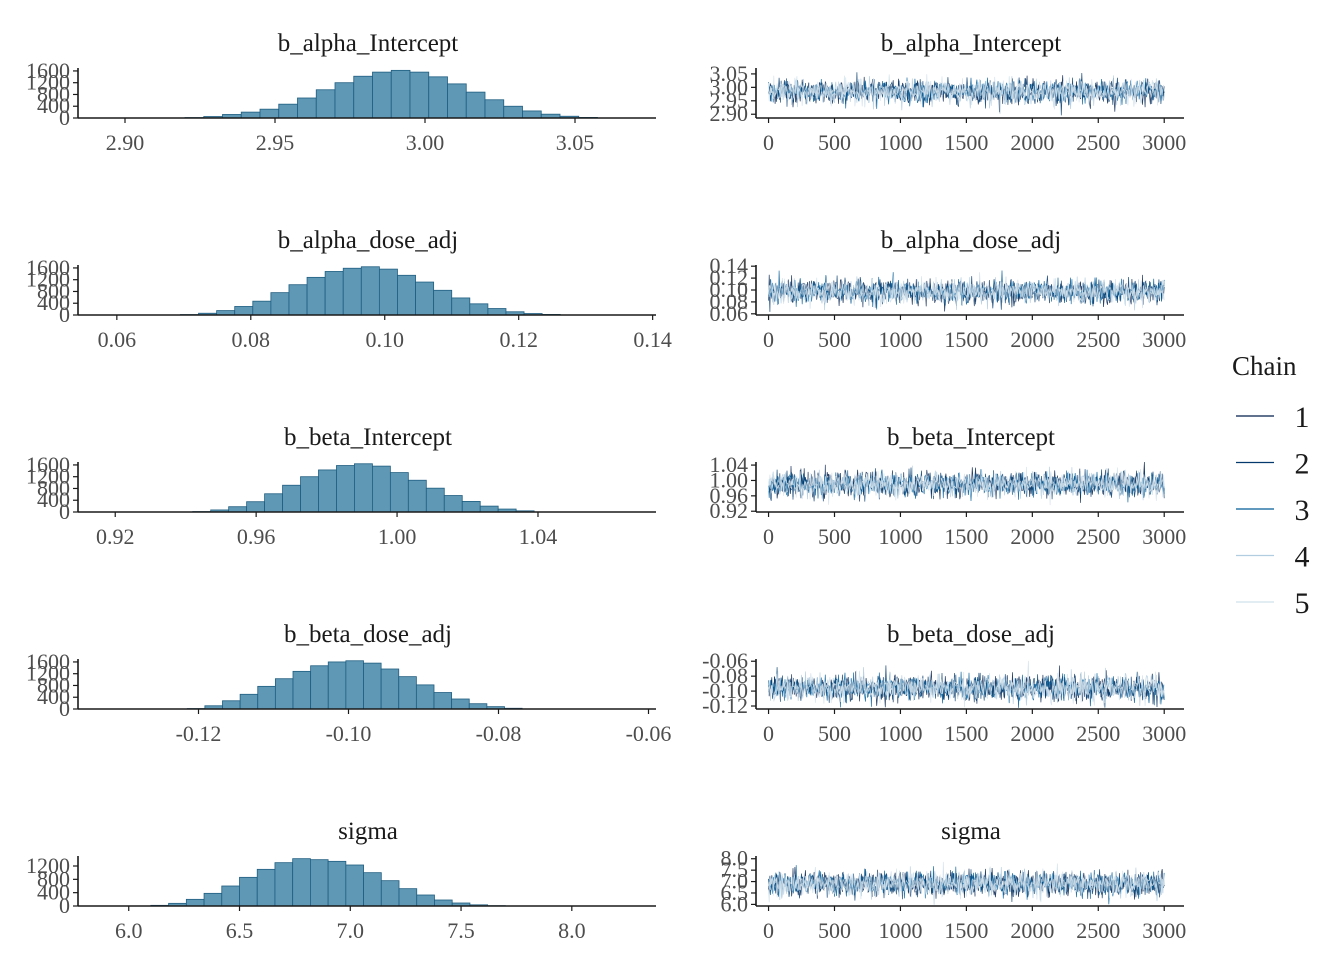  Describe the element at coordinates (48, 70) in the screenshot. I see `y-tick-label: 1600` at that location.